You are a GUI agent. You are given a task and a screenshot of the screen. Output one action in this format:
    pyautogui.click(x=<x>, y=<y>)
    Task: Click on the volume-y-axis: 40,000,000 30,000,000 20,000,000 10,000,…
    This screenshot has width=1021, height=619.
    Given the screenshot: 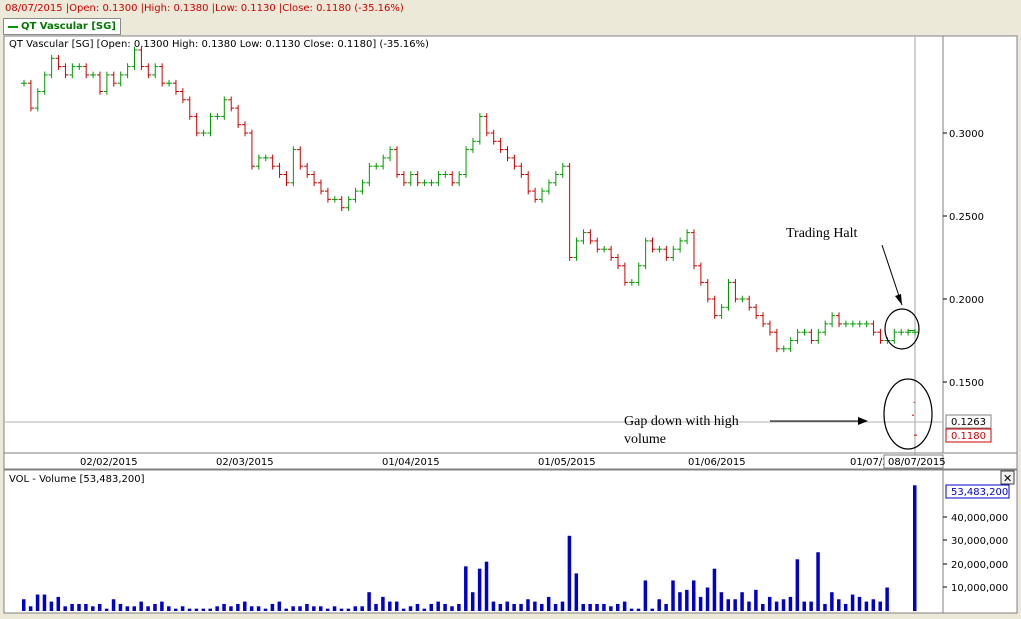 What is the action you would take?
    pyautogui.click(x=975, y=553)
    